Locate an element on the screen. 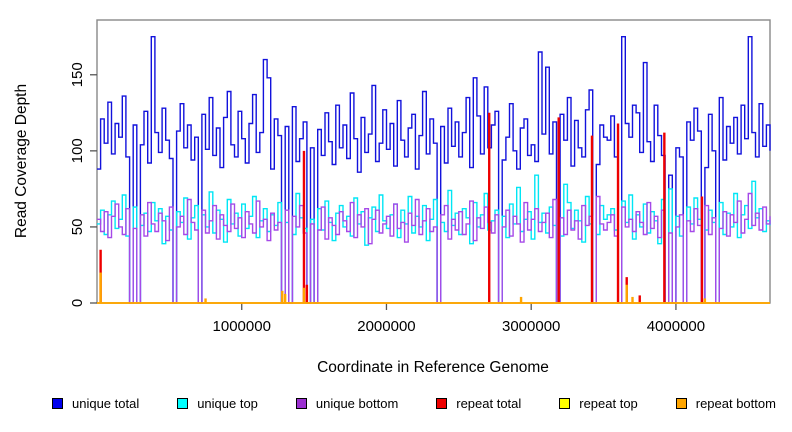 Image resolution: width=792 pixels, height=432 pixels. x-tick-label: 3000000 is located at coordinates (531, 326).